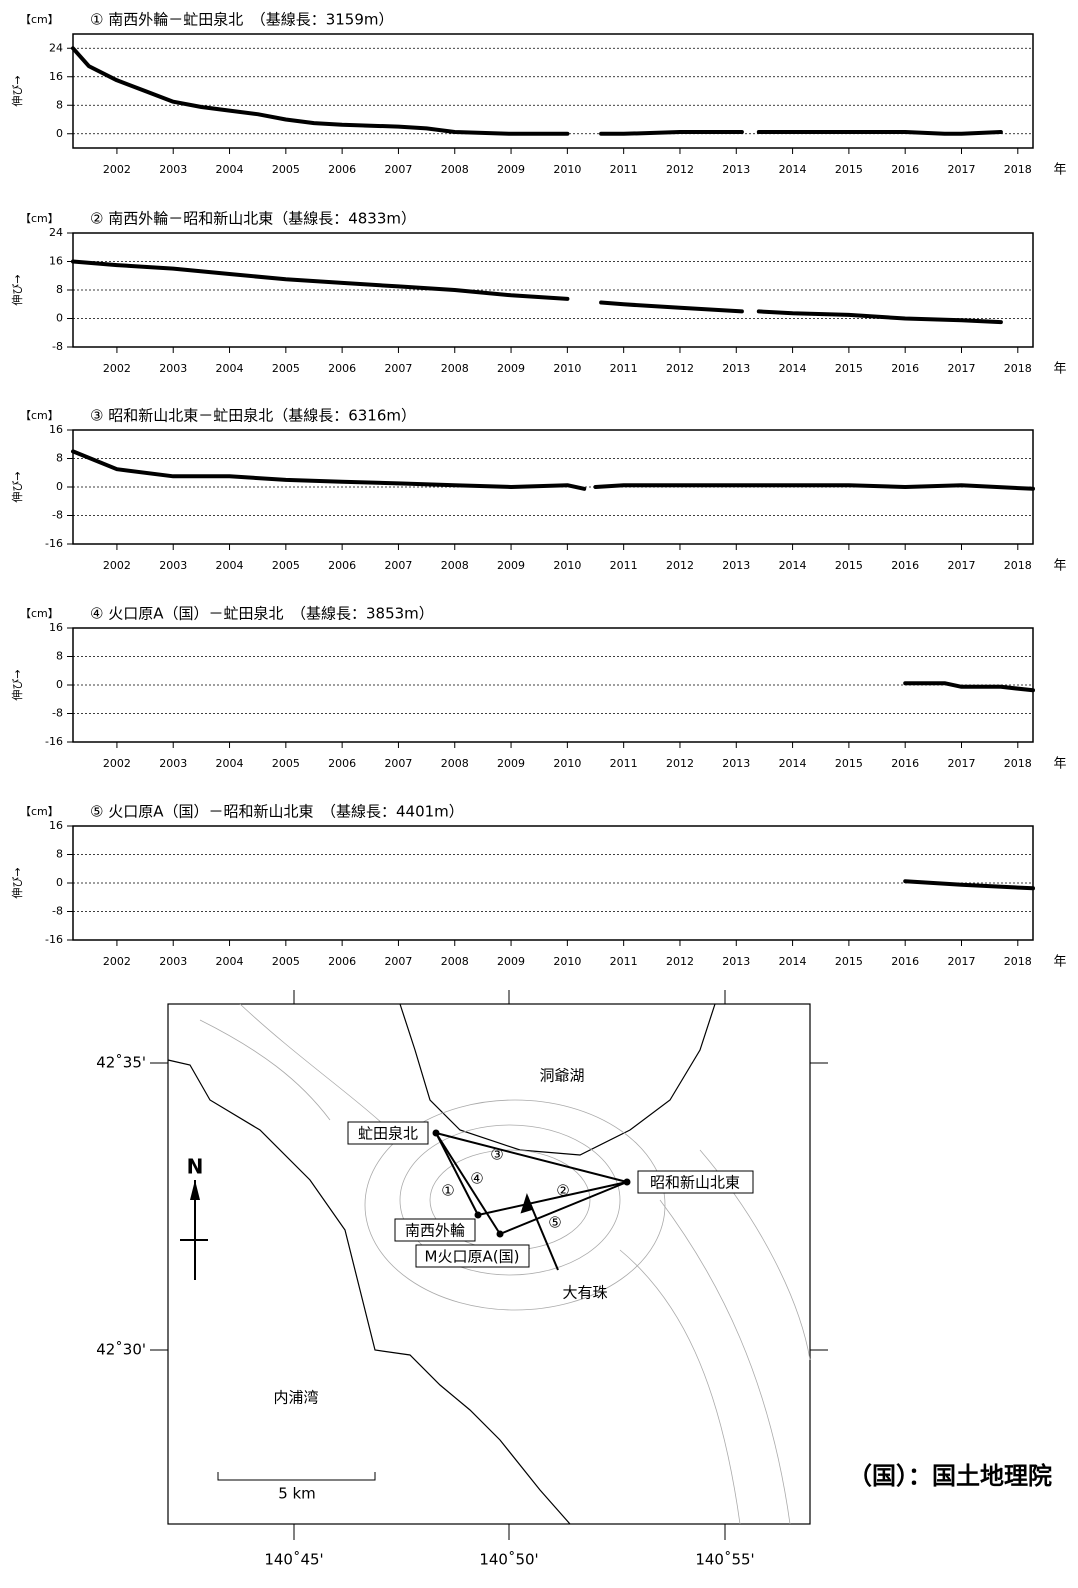 The width and height of the screenshot is (1078, 1588). What do you see at coordinates (277, 812) in the screenshot?
I see `chart-title: ⑤ 火口原A（国）－昭和新山北東 （基線長：4401m）` at bounding box center [277, 812].